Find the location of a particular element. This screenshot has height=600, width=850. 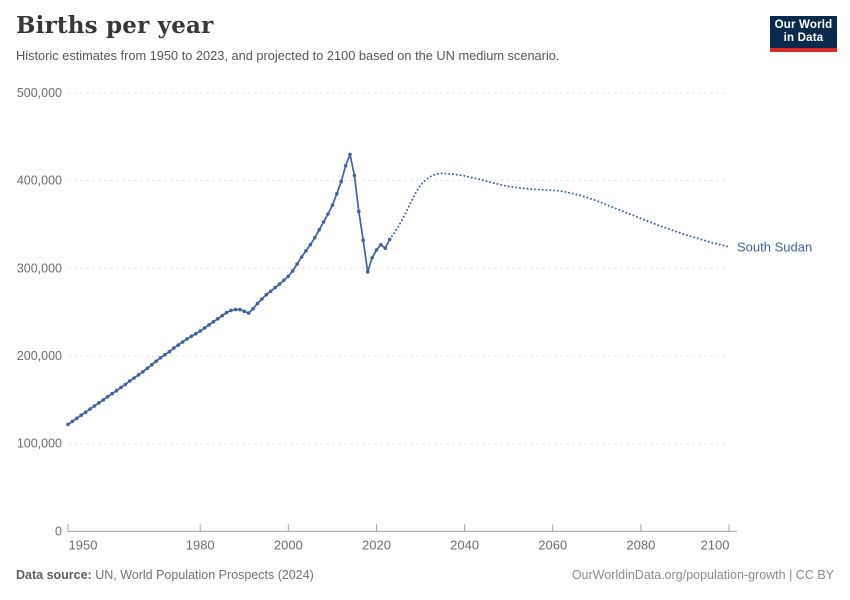

x-tick-label: 2100 is located at coordinates (715, 544).